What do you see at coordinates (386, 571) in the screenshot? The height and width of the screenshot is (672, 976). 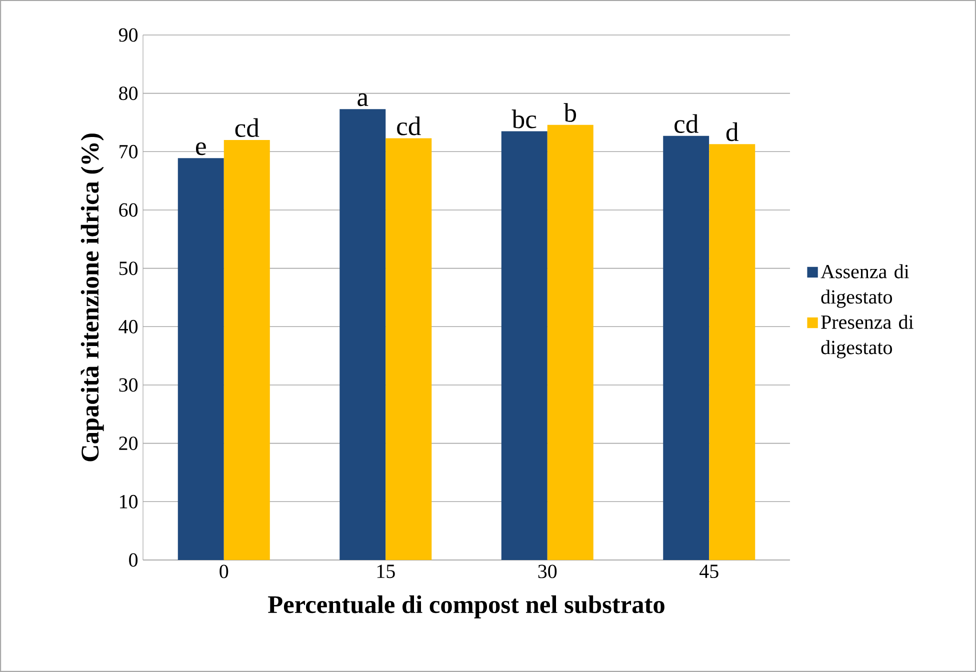 I see `x-tick-label: 15` at bounding box center [386, 571].